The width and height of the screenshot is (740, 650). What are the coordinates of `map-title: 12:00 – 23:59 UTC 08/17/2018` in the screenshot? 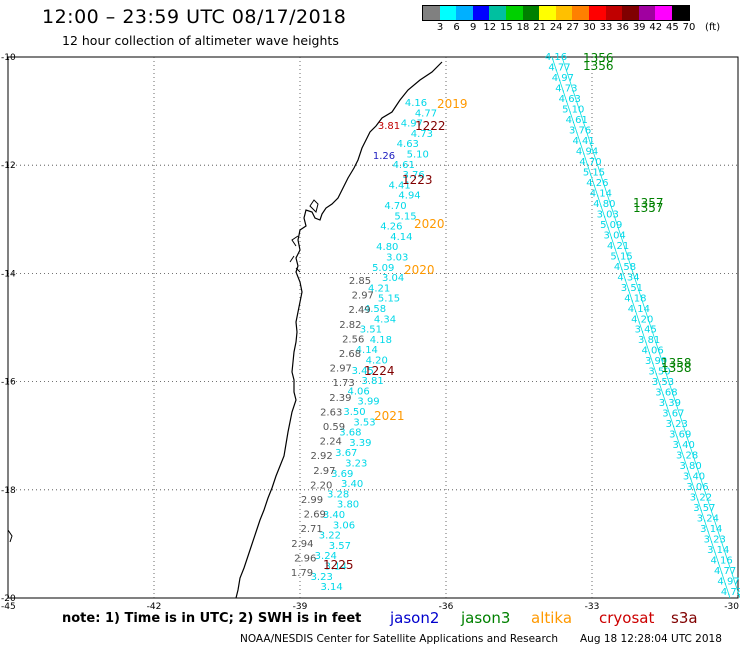 It's located at (194, 17).